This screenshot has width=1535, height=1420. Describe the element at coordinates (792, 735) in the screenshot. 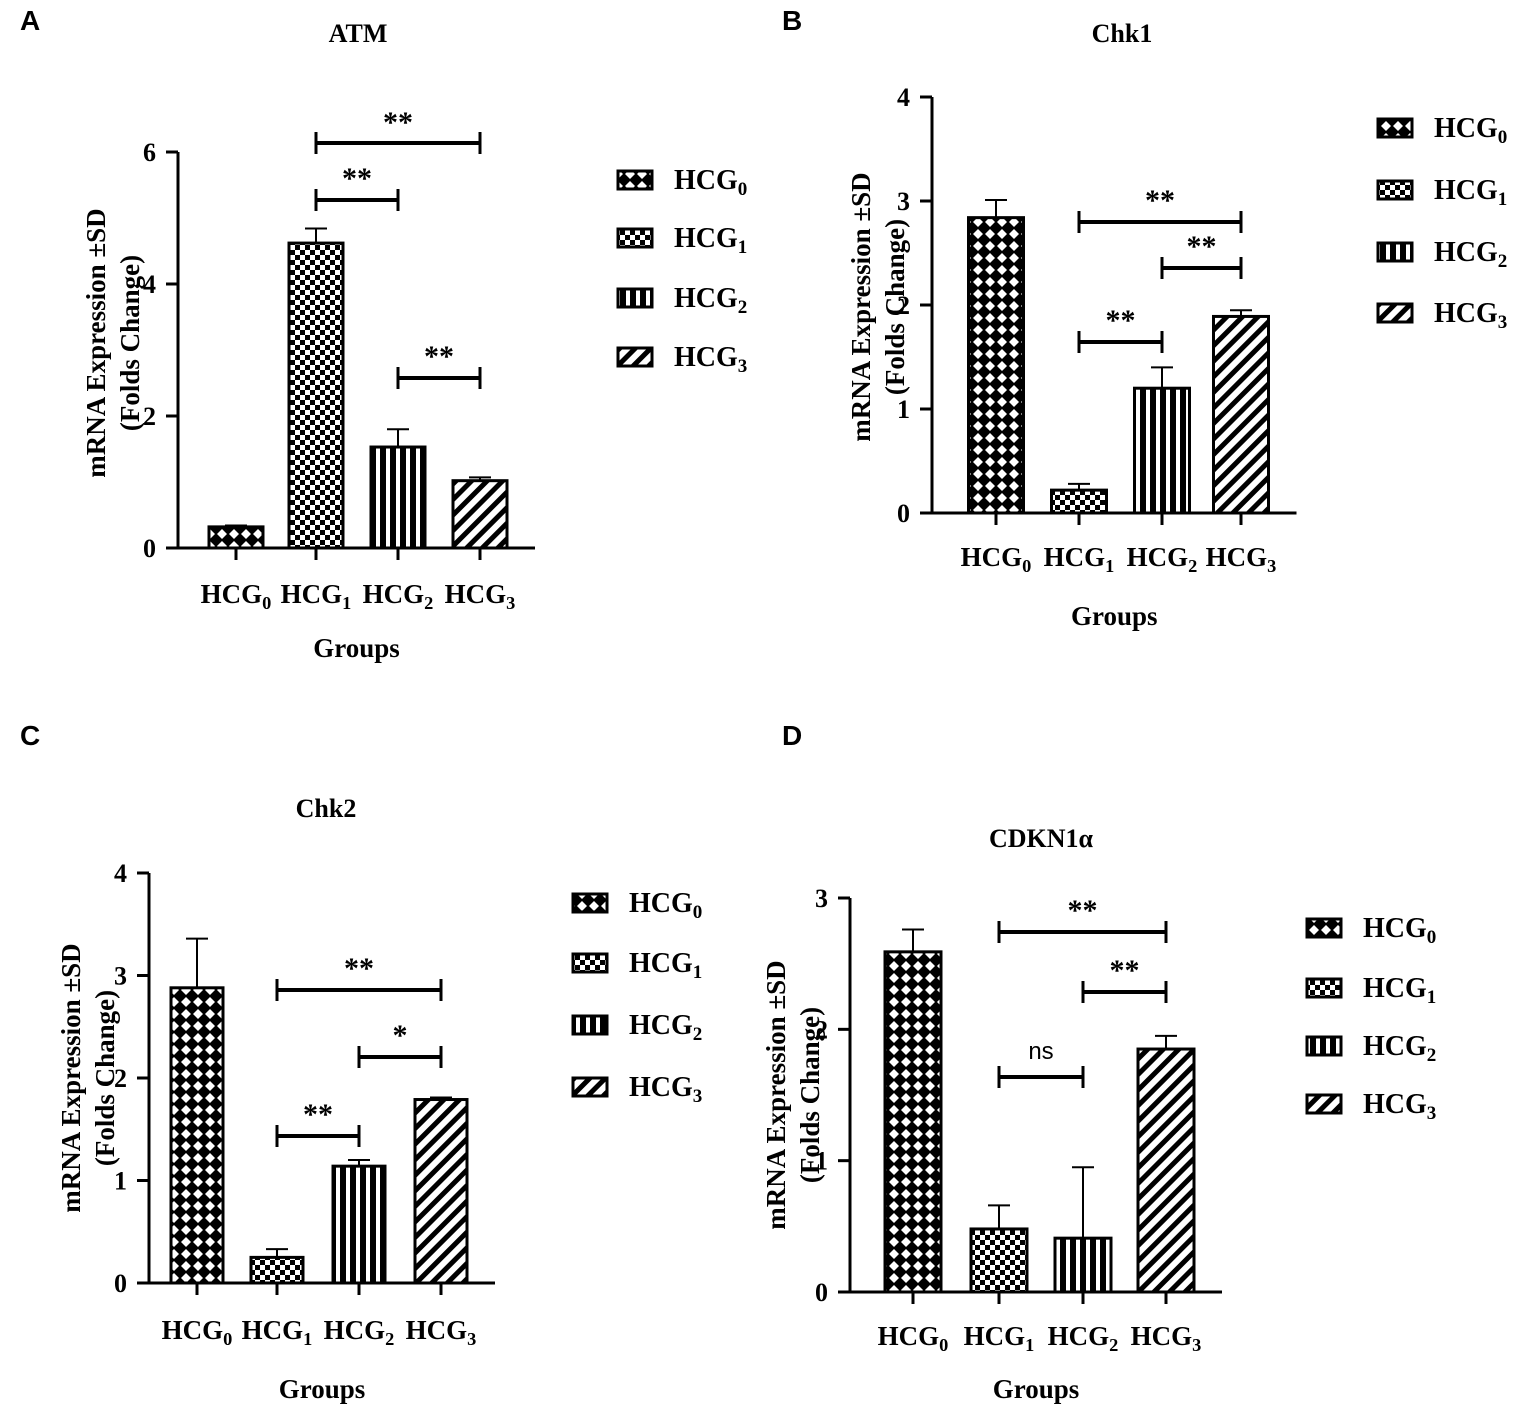

I see `panel-label-D: D` at that location.